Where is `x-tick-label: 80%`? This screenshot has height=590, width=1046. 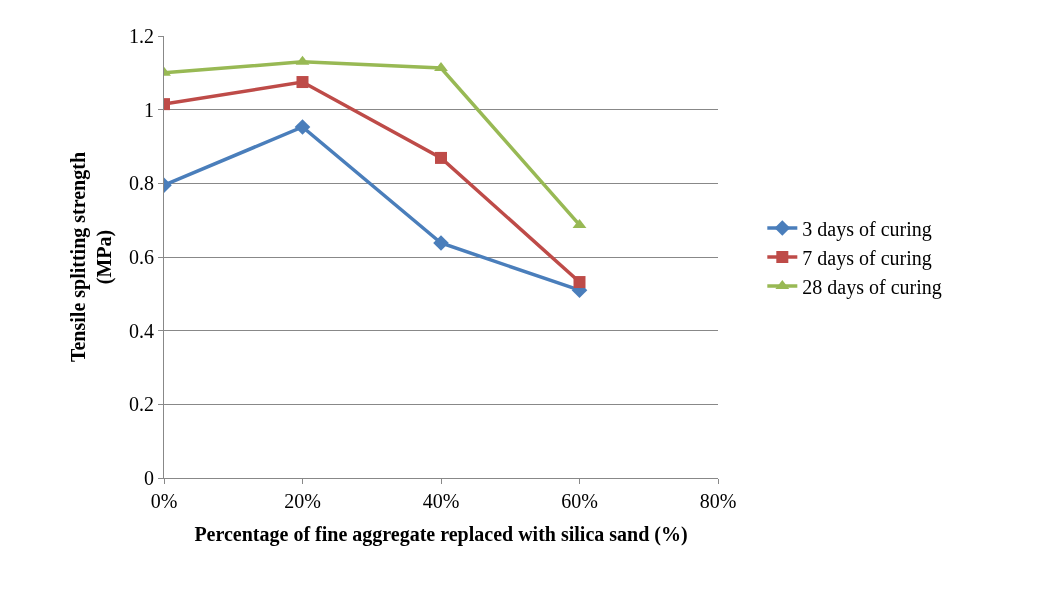
x-tick-label: 80% is located at coordinates (718, 501).